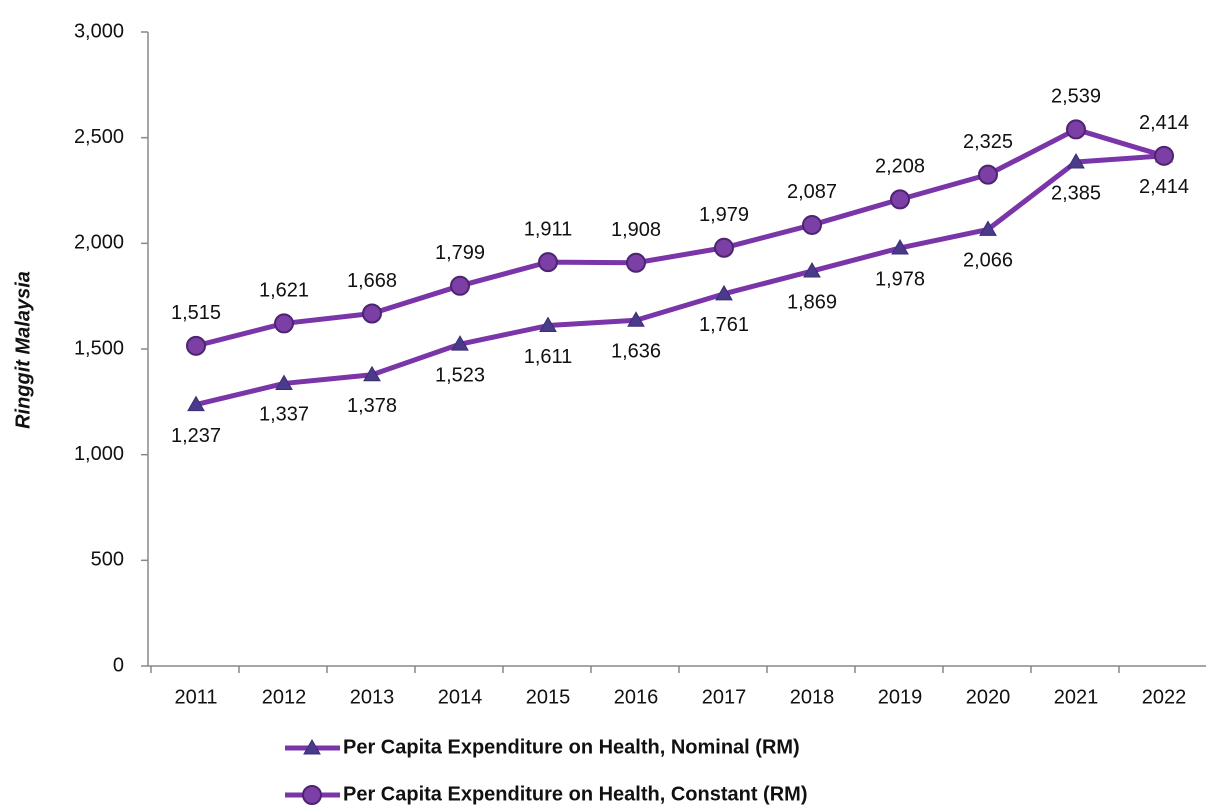 This screenshot has height=807, width=1208. What do you see at coordinates (636, 697) in the screenshot?
I see `x-tick-label: 2016` at bounding box center [636, 697].